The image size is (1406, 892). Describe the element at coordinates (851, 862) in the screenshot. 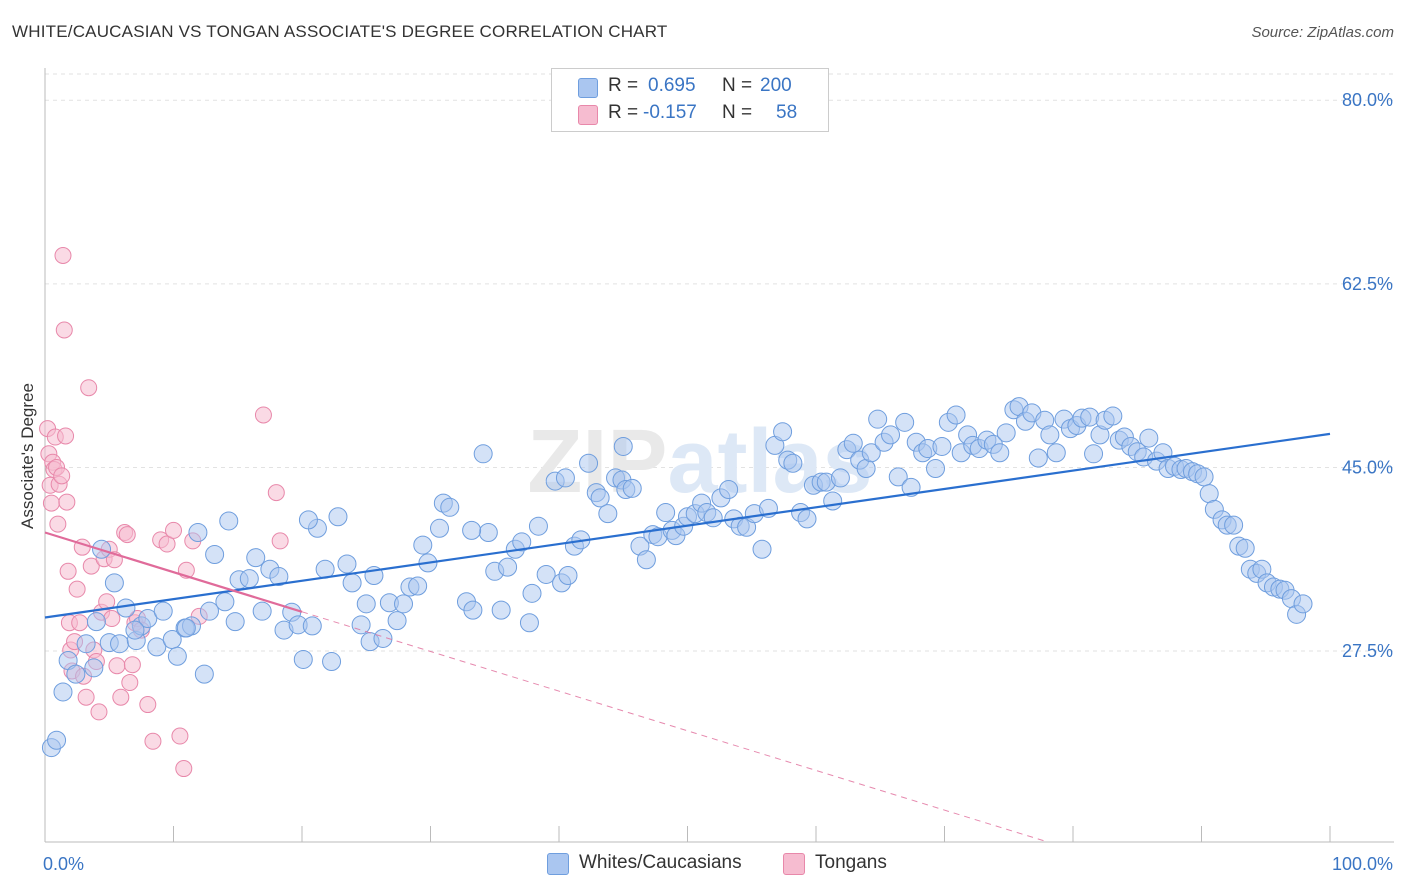

I see `legend-label-tongans: Tongans` at that location.